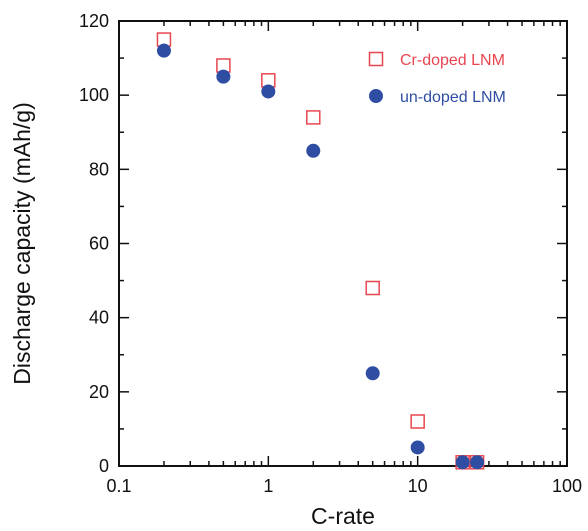 This screenshot has width=588, height=531. I want to click on y-tick-label: 60, so click(99, 244).